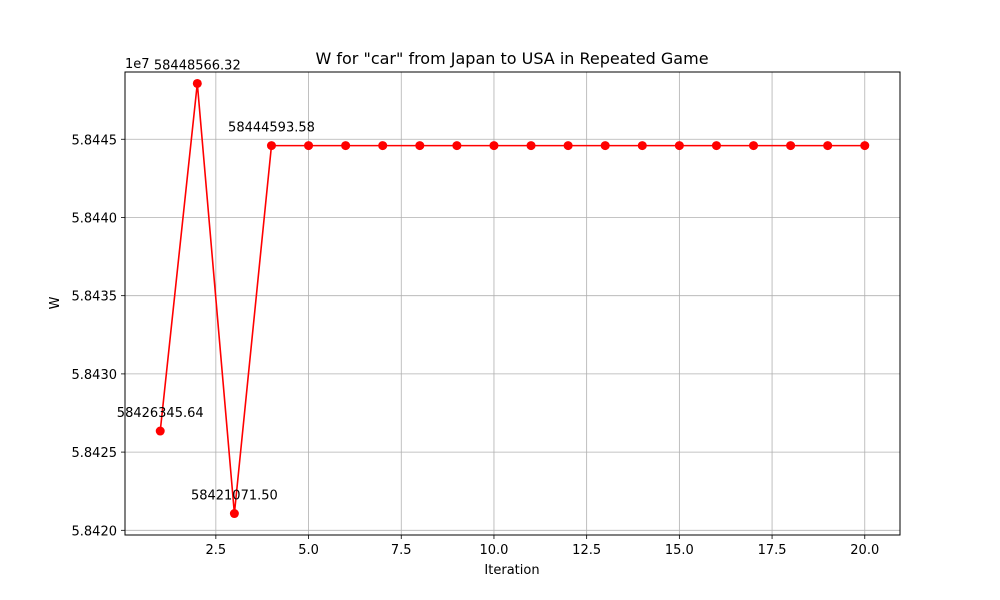  I want to click on y-axis: 5.8420 5.8425 5.8430 5.8435 5.8440 5.8445, so click(98, 336).